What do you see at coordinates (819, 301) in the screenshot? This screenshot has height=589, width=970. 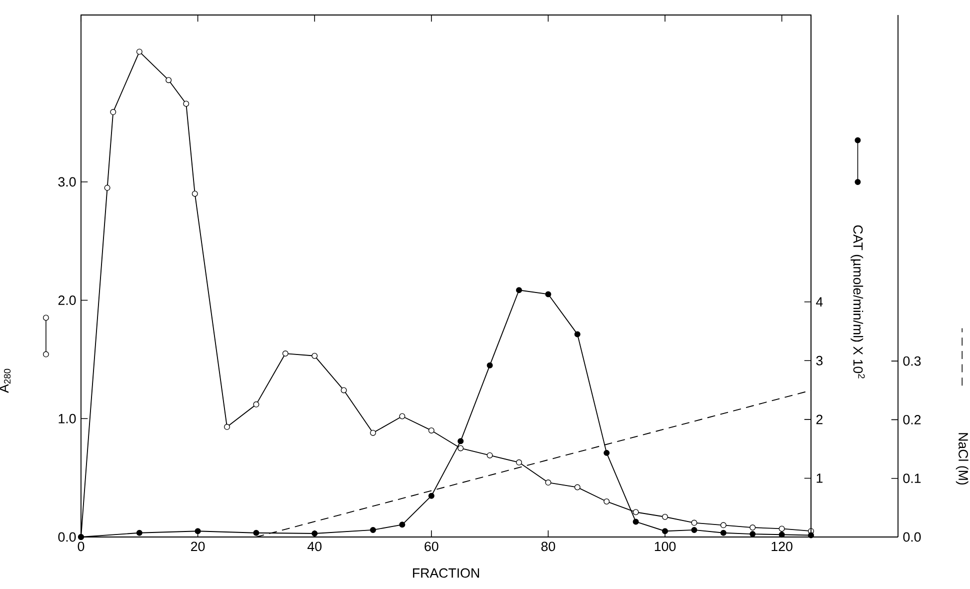 I see `y2-tick-label: 4` at bounding box center [819, 301].